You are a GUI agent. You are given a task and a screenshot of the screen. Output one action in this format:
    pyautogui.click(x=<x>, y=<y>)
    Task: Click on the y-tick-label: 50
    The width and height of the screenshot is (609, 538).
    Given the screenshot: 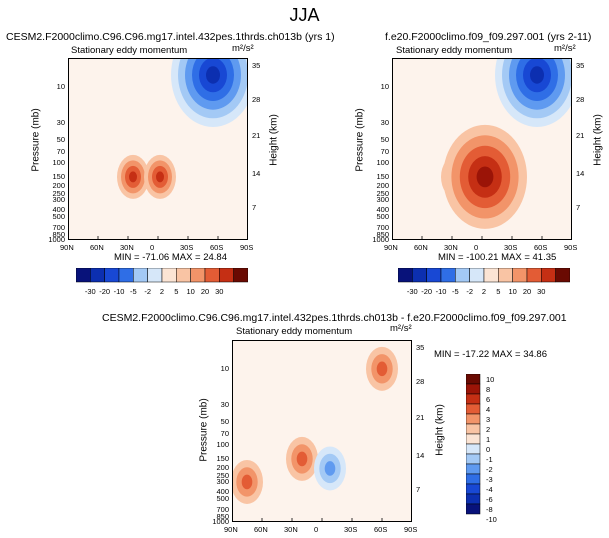 What is the action you would take?
    pyautogui.click(x=224, y=422)
    